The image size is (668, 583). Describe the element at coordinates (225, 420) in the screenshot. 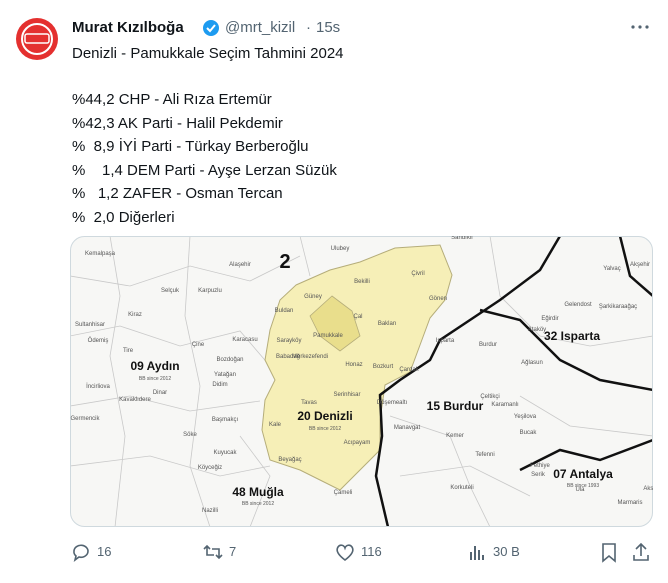

I see `map-label: Başmakçı` at that location.